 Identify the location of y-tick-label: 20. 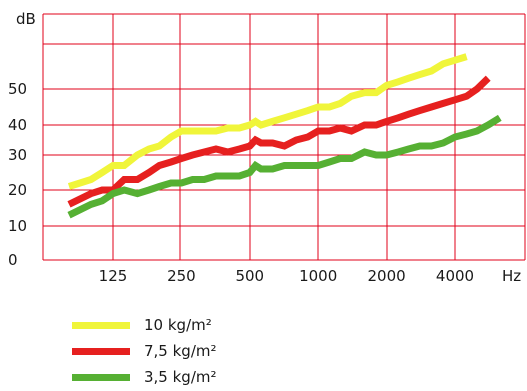
(17, 190).